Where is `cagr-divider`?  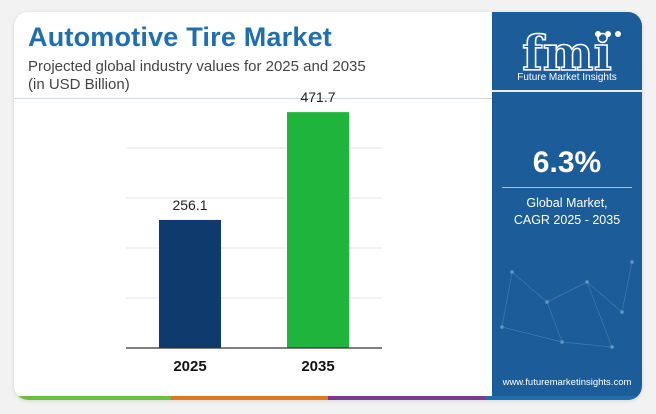 cagr-divider is located at coordinates (567, 187).